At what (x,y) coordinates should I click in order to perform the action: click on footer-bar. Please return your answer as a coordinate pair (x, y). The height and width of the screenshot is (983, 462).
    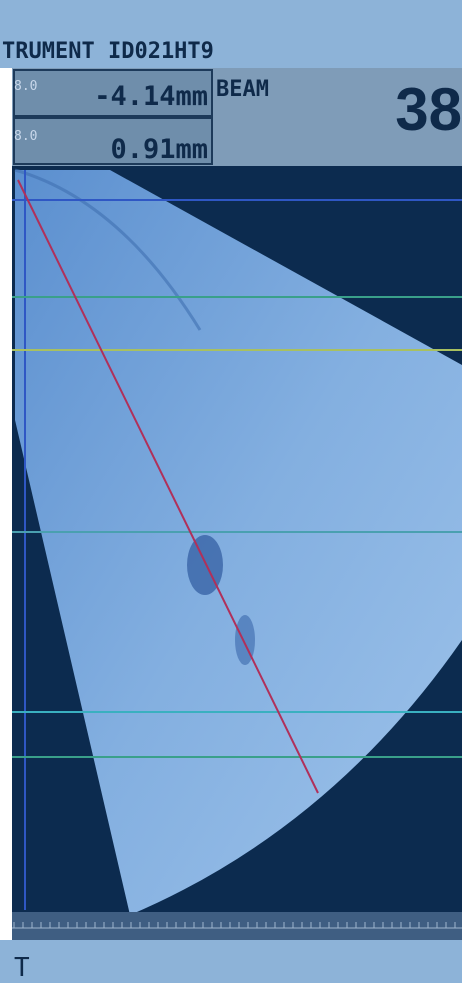
    Looking at the image, I should click on (231, 961).